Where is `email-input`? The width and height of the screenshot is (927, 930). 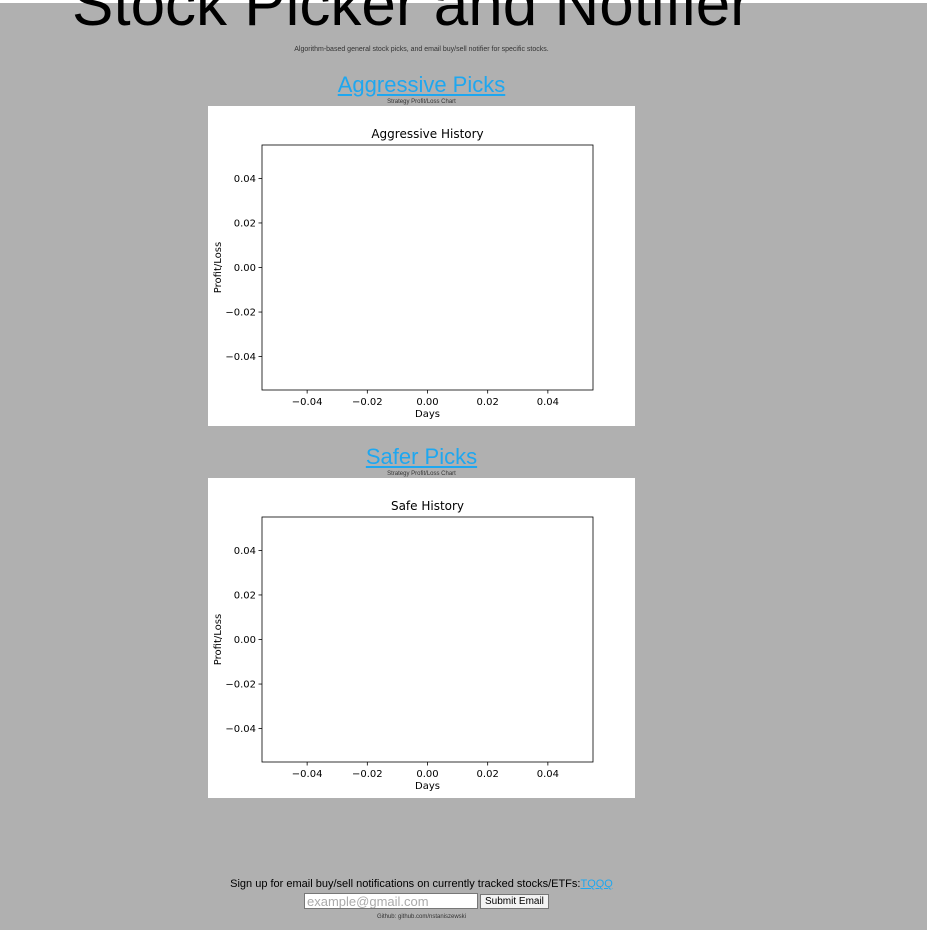
email-input is located at coordinates (391, 901).